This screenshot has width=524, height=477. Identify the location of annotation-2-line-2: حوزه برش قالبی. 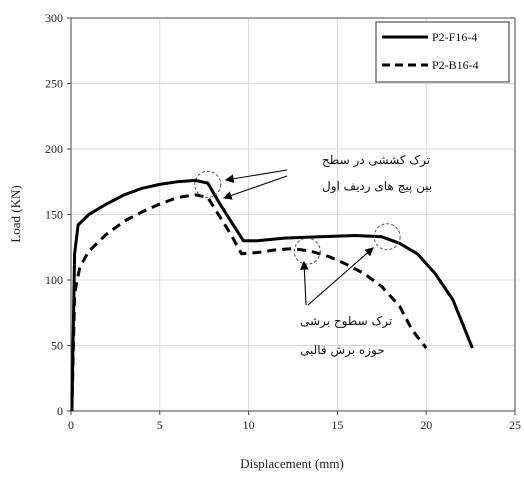
(342, 350).